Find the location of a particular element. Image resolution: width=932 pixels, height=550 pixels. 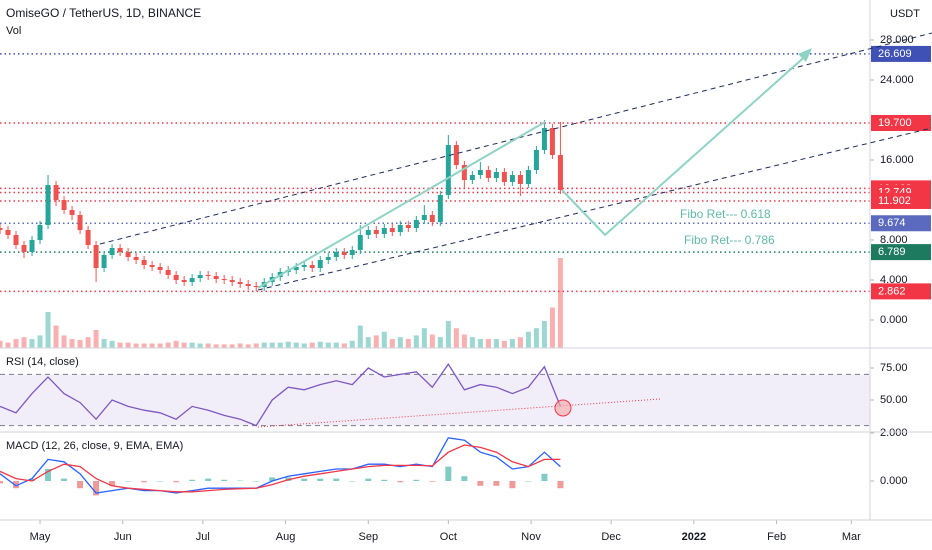

unit-label: USDT is located at coordinates (905, 14).